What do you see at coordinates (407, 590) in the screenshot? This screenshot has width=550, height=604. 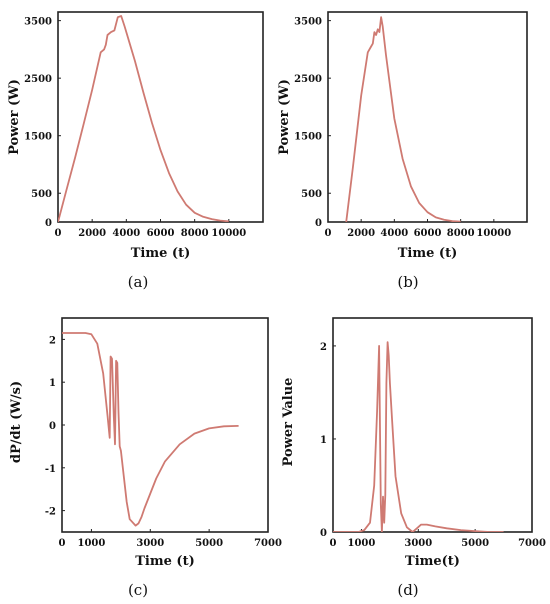 I see `panel-caption: (d)` at bounding box center [407, 590].